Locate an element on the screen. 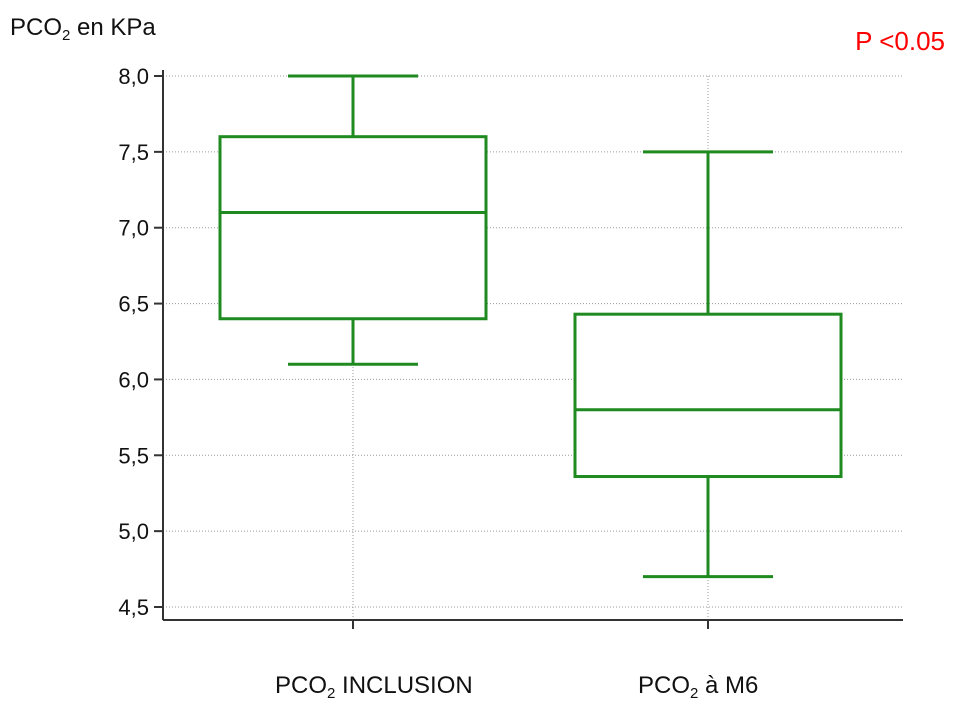  y-tick-label: 5,0 is located at coordinates (133, 531).